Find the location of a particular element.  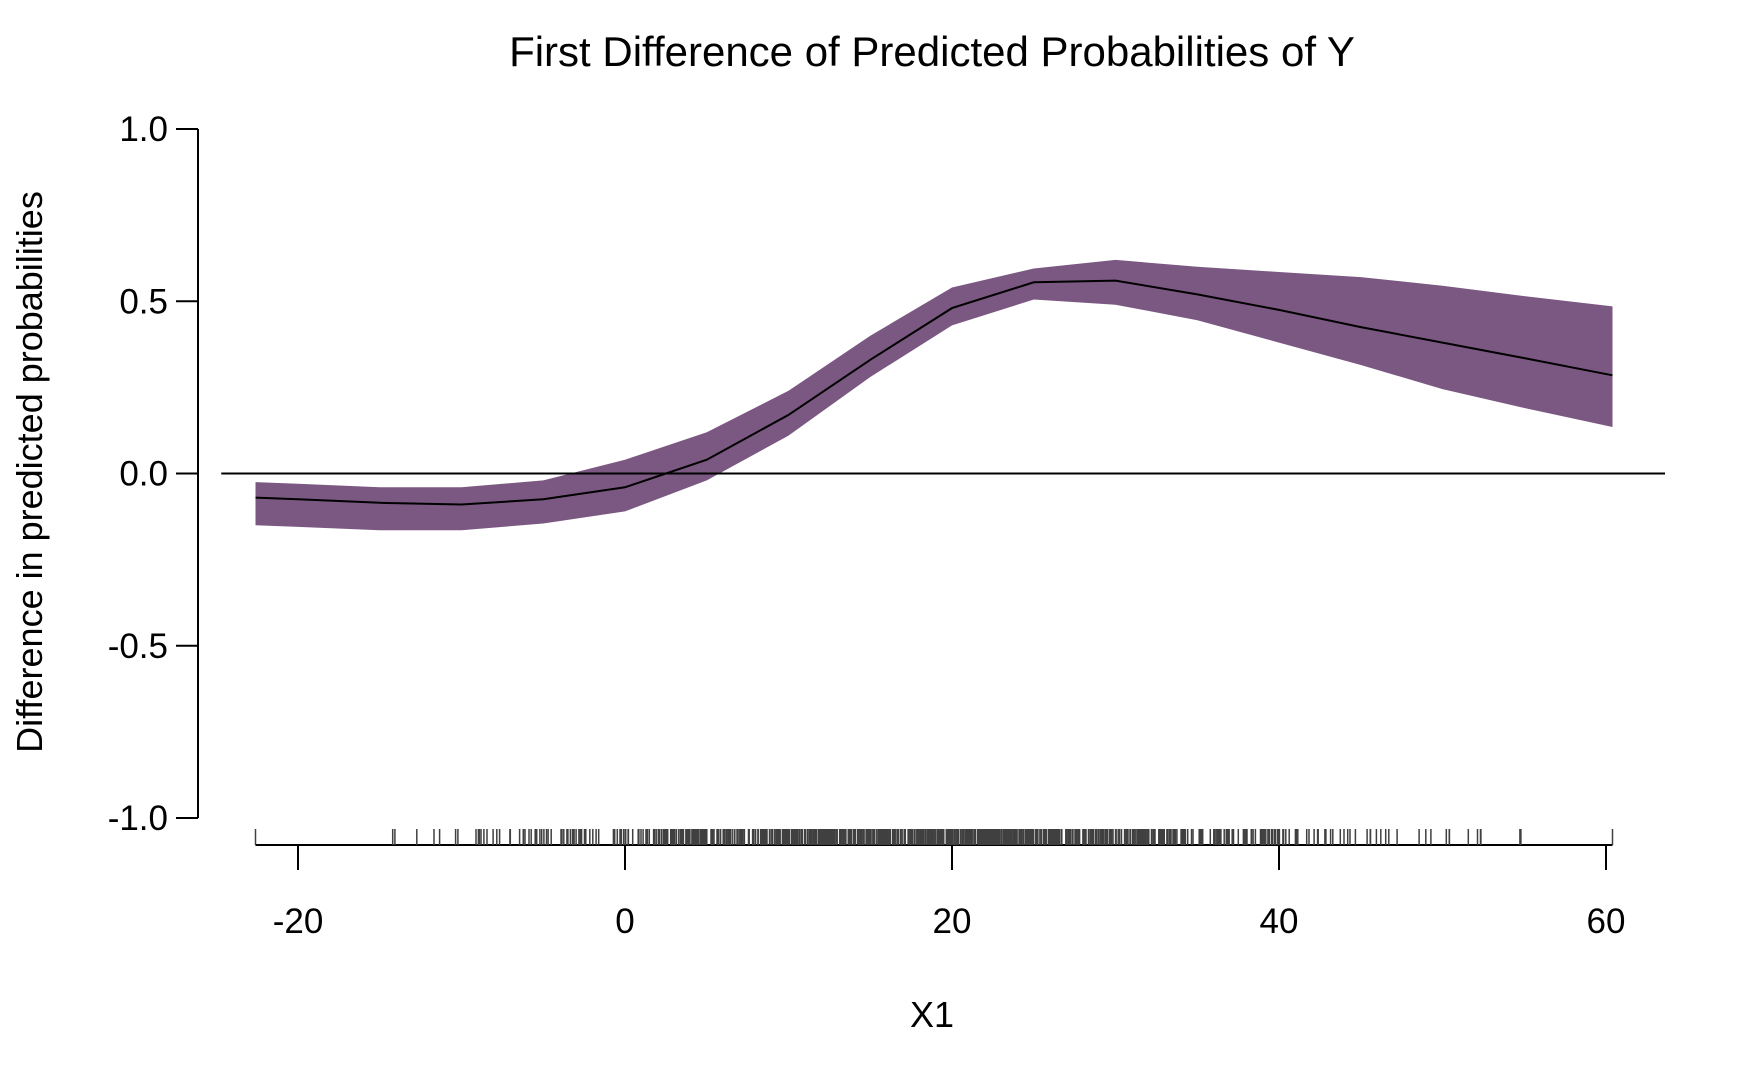

x-tick-label: 20 is located at coordinates (952, 921).